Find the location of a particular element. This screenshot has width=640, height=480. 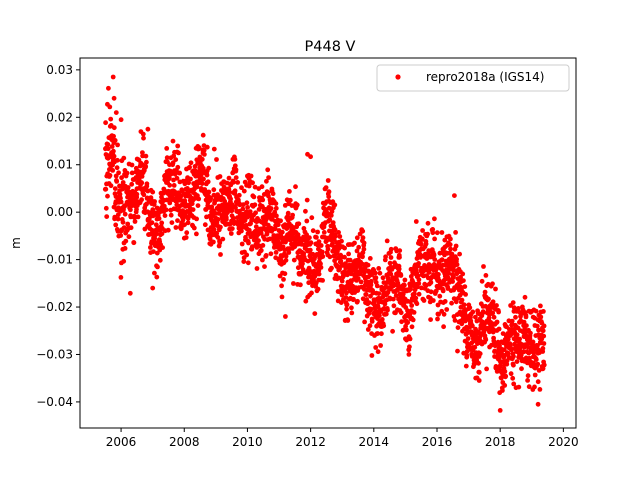

y-tick-label: −0.04 is located at coordinates (54, 402).